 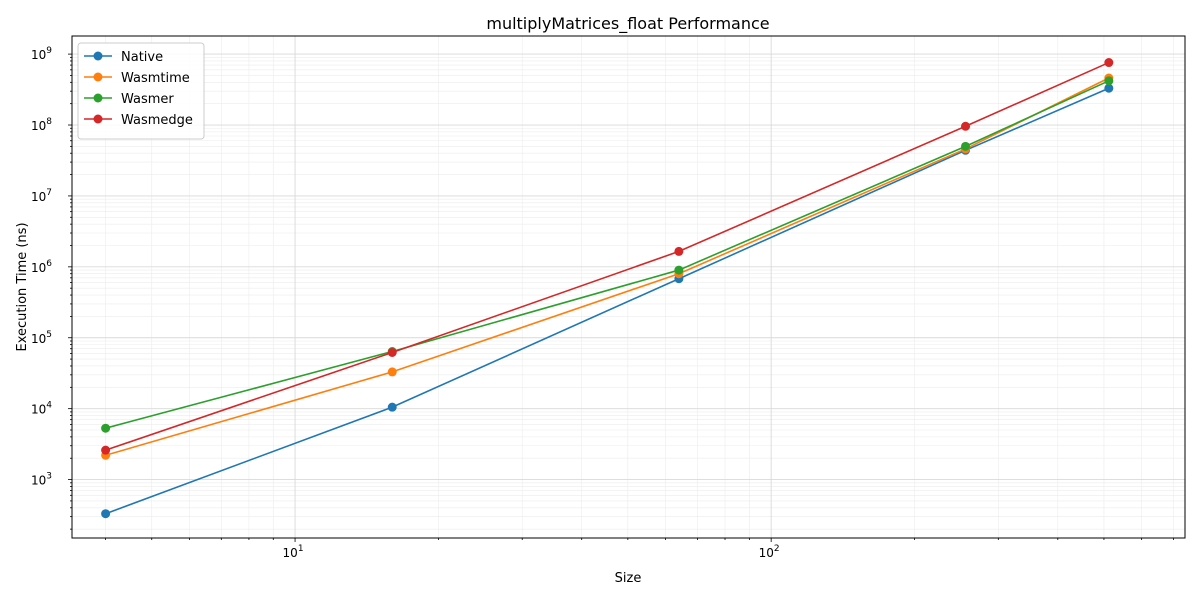 What do you see at coordinates (769, 552) in the screenshot?
I see `x-tick-label: 10²` at bounding box center [769, 552].